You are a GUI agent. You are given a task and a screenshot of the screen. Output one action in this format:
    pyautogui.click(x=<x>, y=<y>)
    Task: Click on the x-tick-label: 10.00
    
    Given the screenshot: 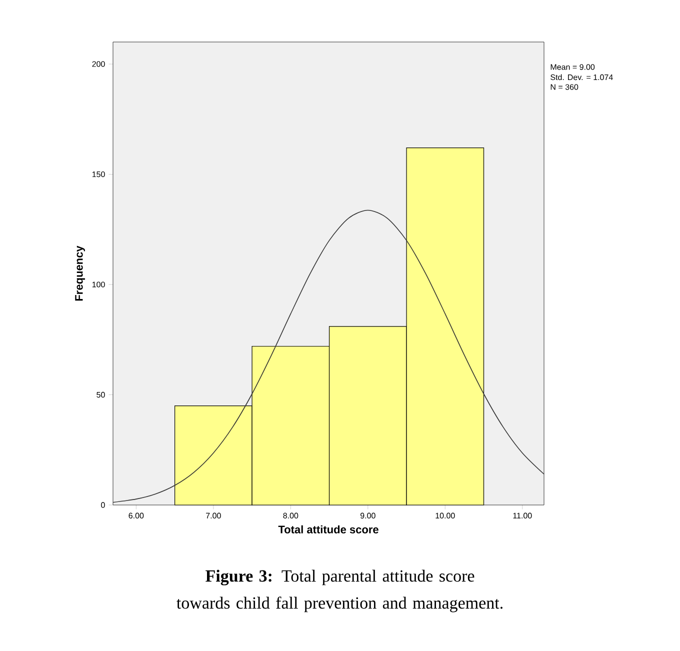 What is the action you would take?
    pyautogui.click(x=445, y=515)
    